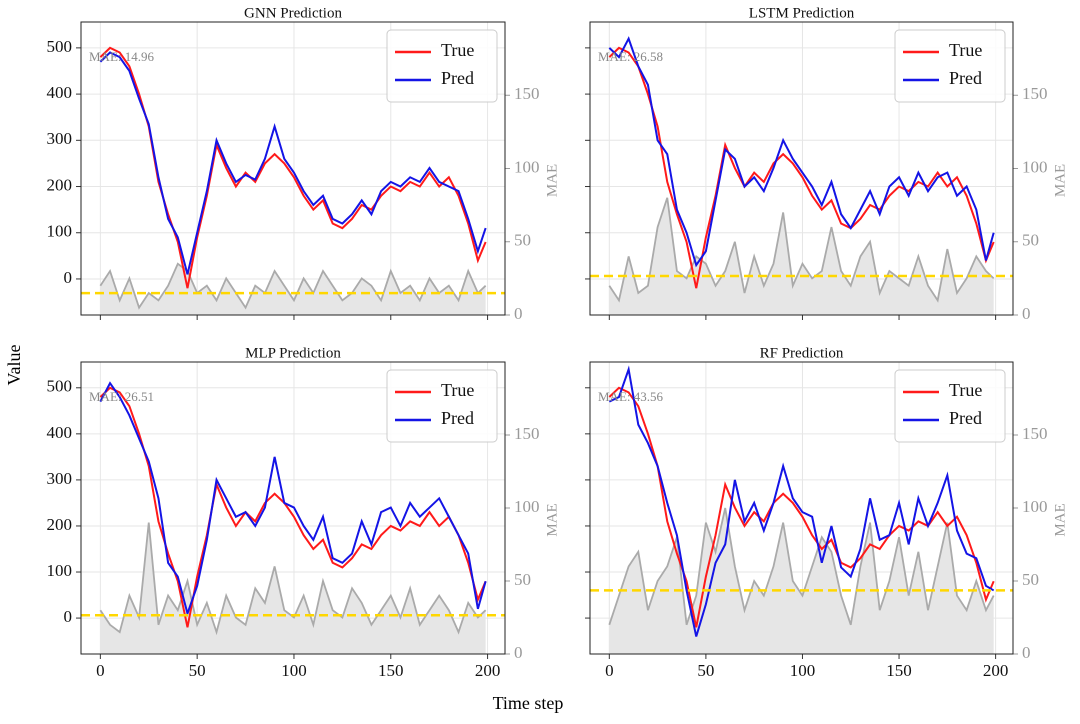  What do you see at coordinates (14, 364) in the screenshot?
I see `y-axis-label: Value` at bounding box center [14, 364].